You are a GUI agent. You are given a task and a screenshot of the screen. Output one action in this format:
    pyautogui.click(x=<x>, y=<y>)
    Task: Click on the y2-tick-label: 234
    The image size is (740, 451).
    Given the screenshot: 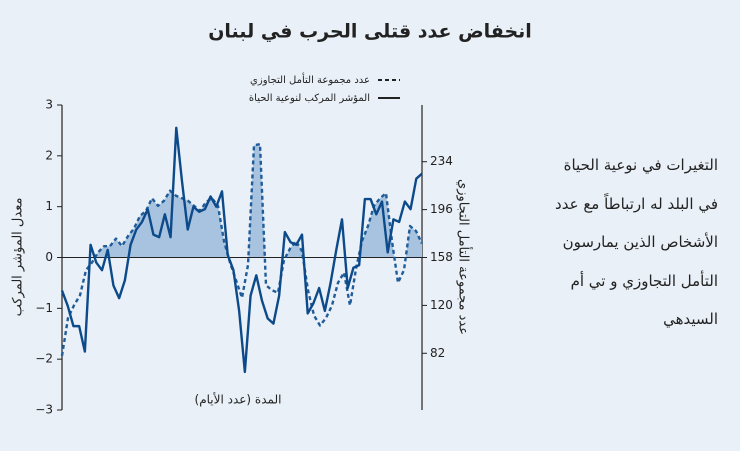 What is the action you would take?
    pyautogui.click(x=441, y=161)
    